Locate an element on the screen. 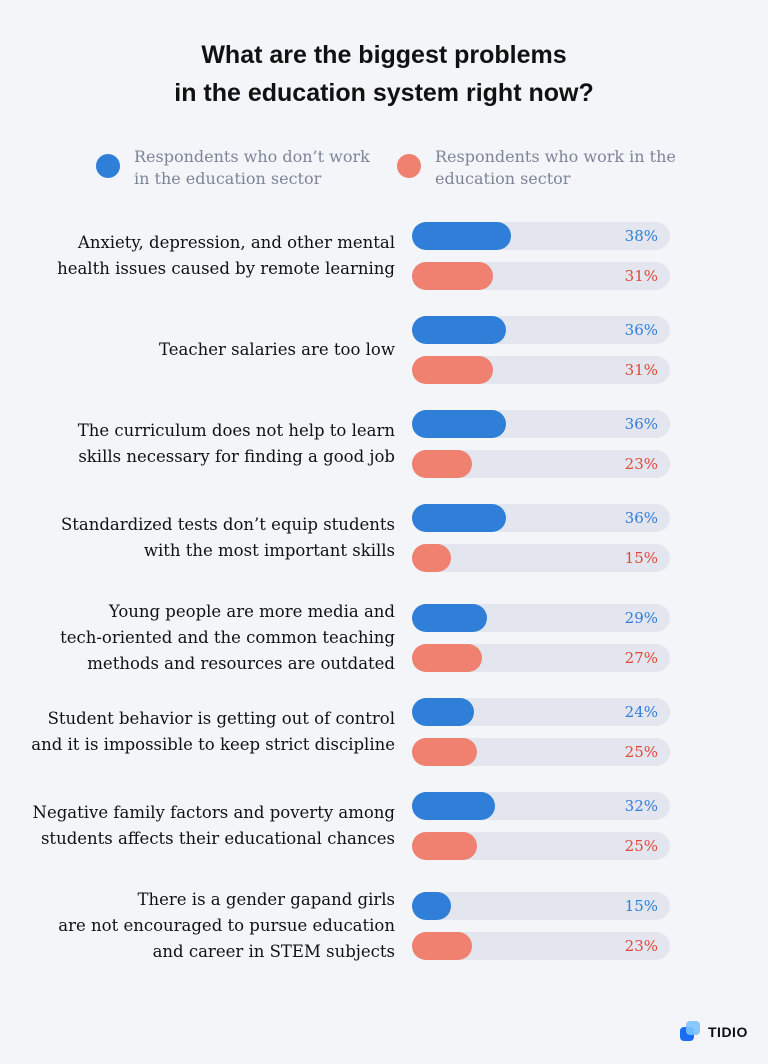  category-label-line: methods and resources are outdated is located at coordinates (241, 663).